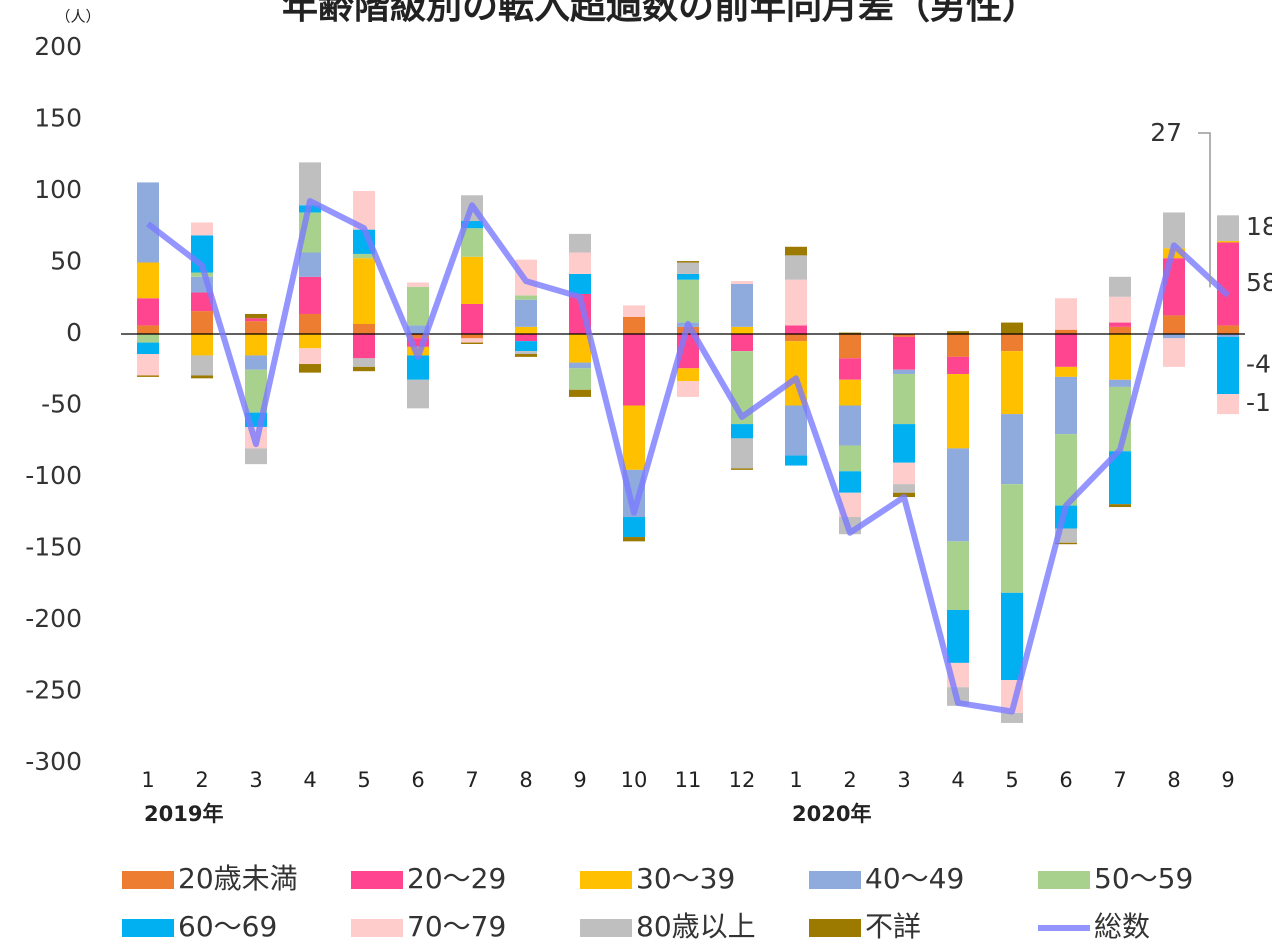 This screenshot has width=1272, height=943. Describe the element at coordinates (1119, 780) in the screenshot. I see `x-tick-label: 7` at that location.